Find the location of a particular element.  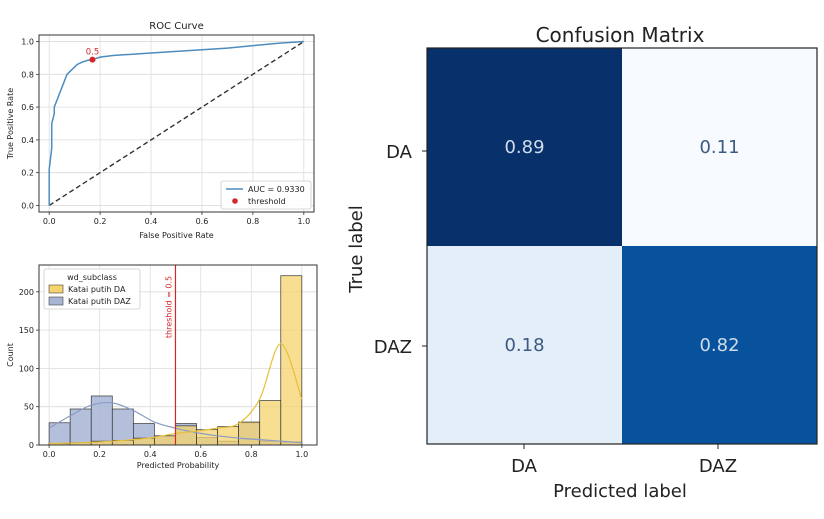

histogram-y-tick-label: 0 is located at coordinates (31, 445).